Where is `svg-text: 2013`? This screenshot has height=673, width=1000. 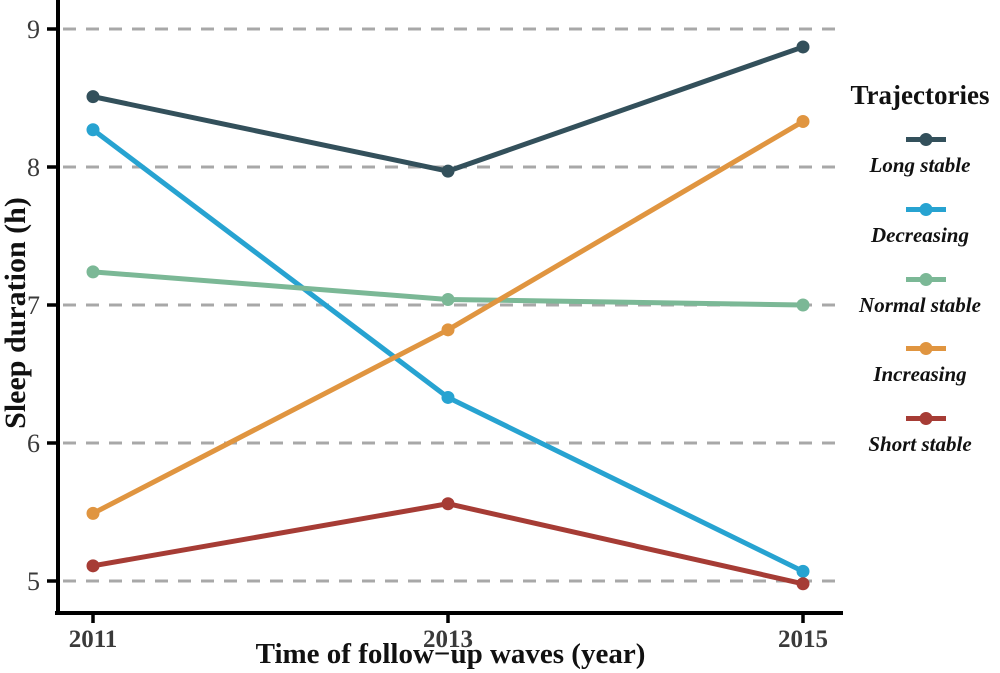 svg-text: 2013 is located at coordinates (448, 639).